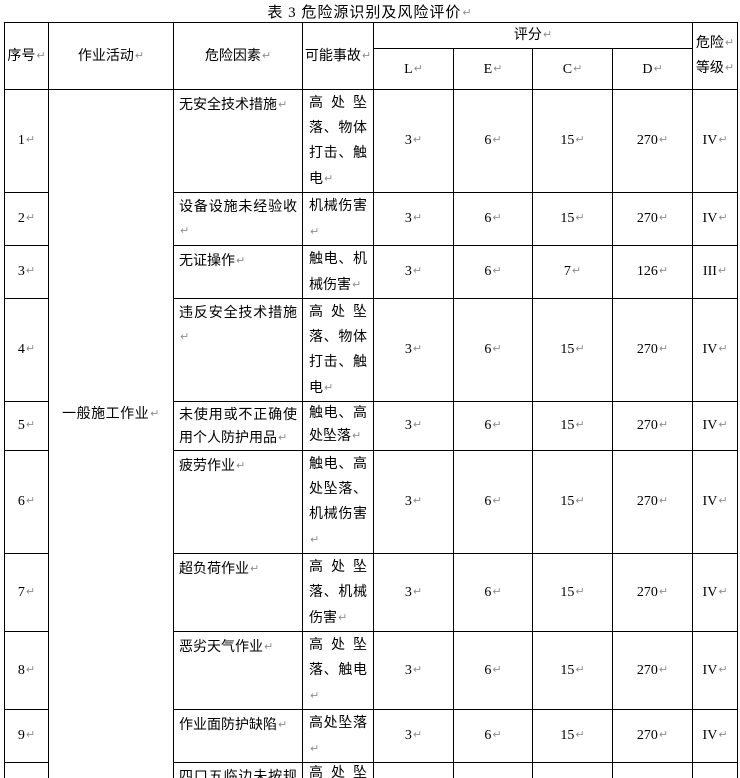  I want to click on grade-cell: III↵, so click(715, 272).